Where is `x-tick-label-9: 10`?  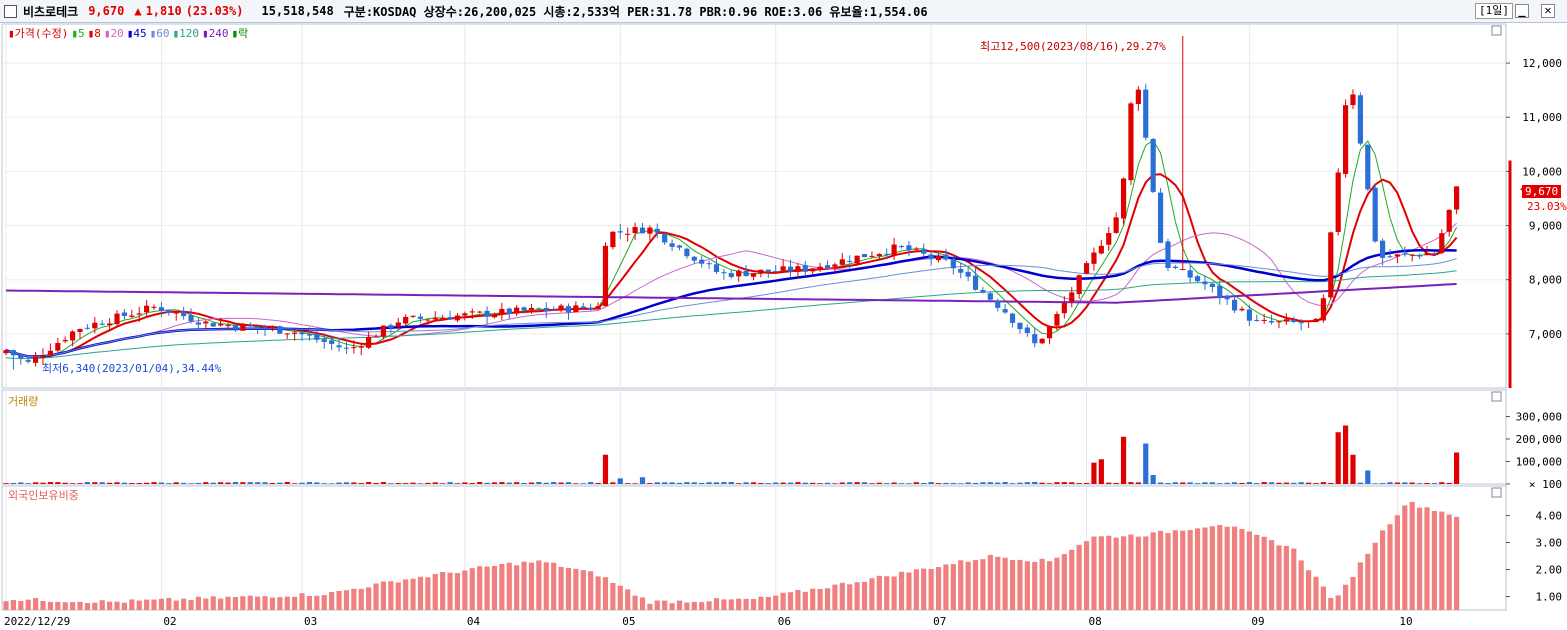 x-tick-label-9: 10 is located at coordinates (1405, 621).